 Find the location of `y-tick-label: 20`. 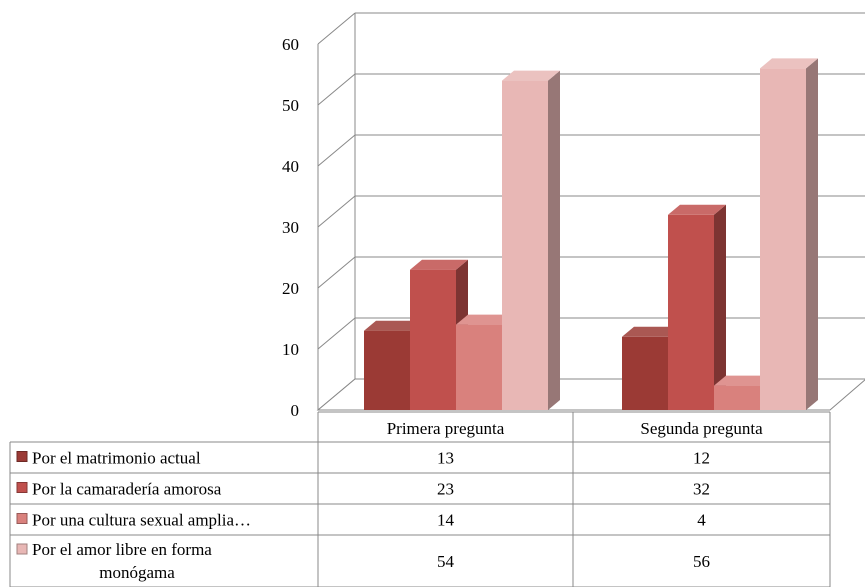

y-tick-label: 20 is located at coordinates (290, 288).